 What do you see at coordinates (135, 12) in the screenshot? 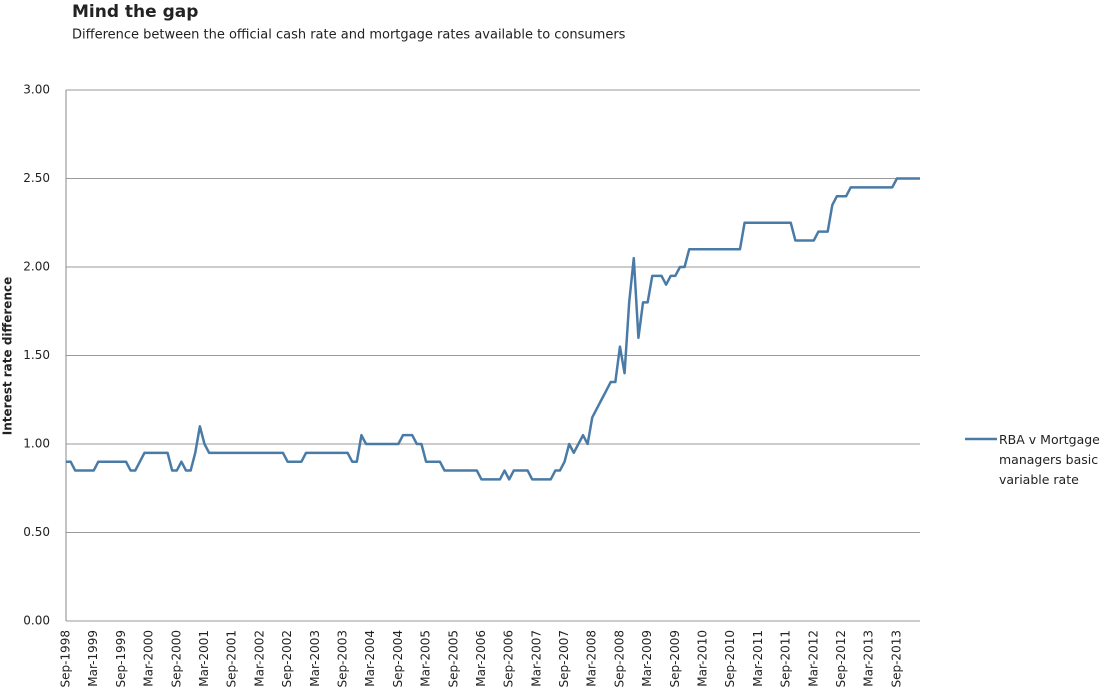
I see `chart-title: Mind the gap` at bounding box center [135, 12].